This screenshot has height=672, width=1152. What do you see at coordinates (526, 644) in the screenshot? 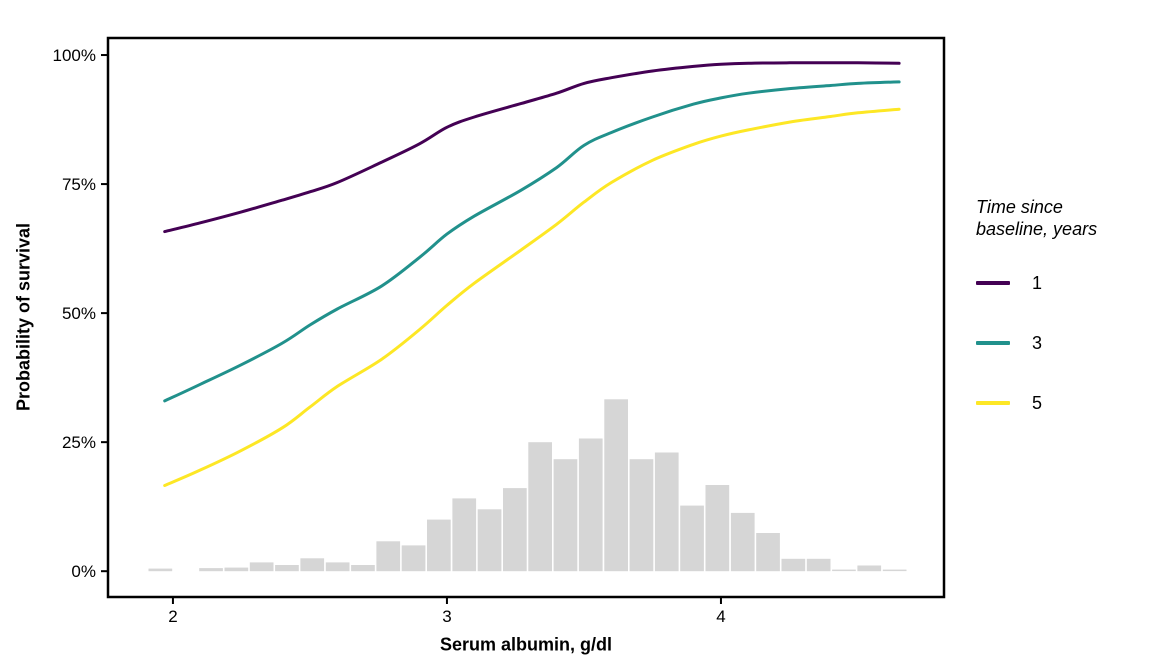
I see `x-axis-title: Serum albumin, g/dl` at bounding box center [526, 644].